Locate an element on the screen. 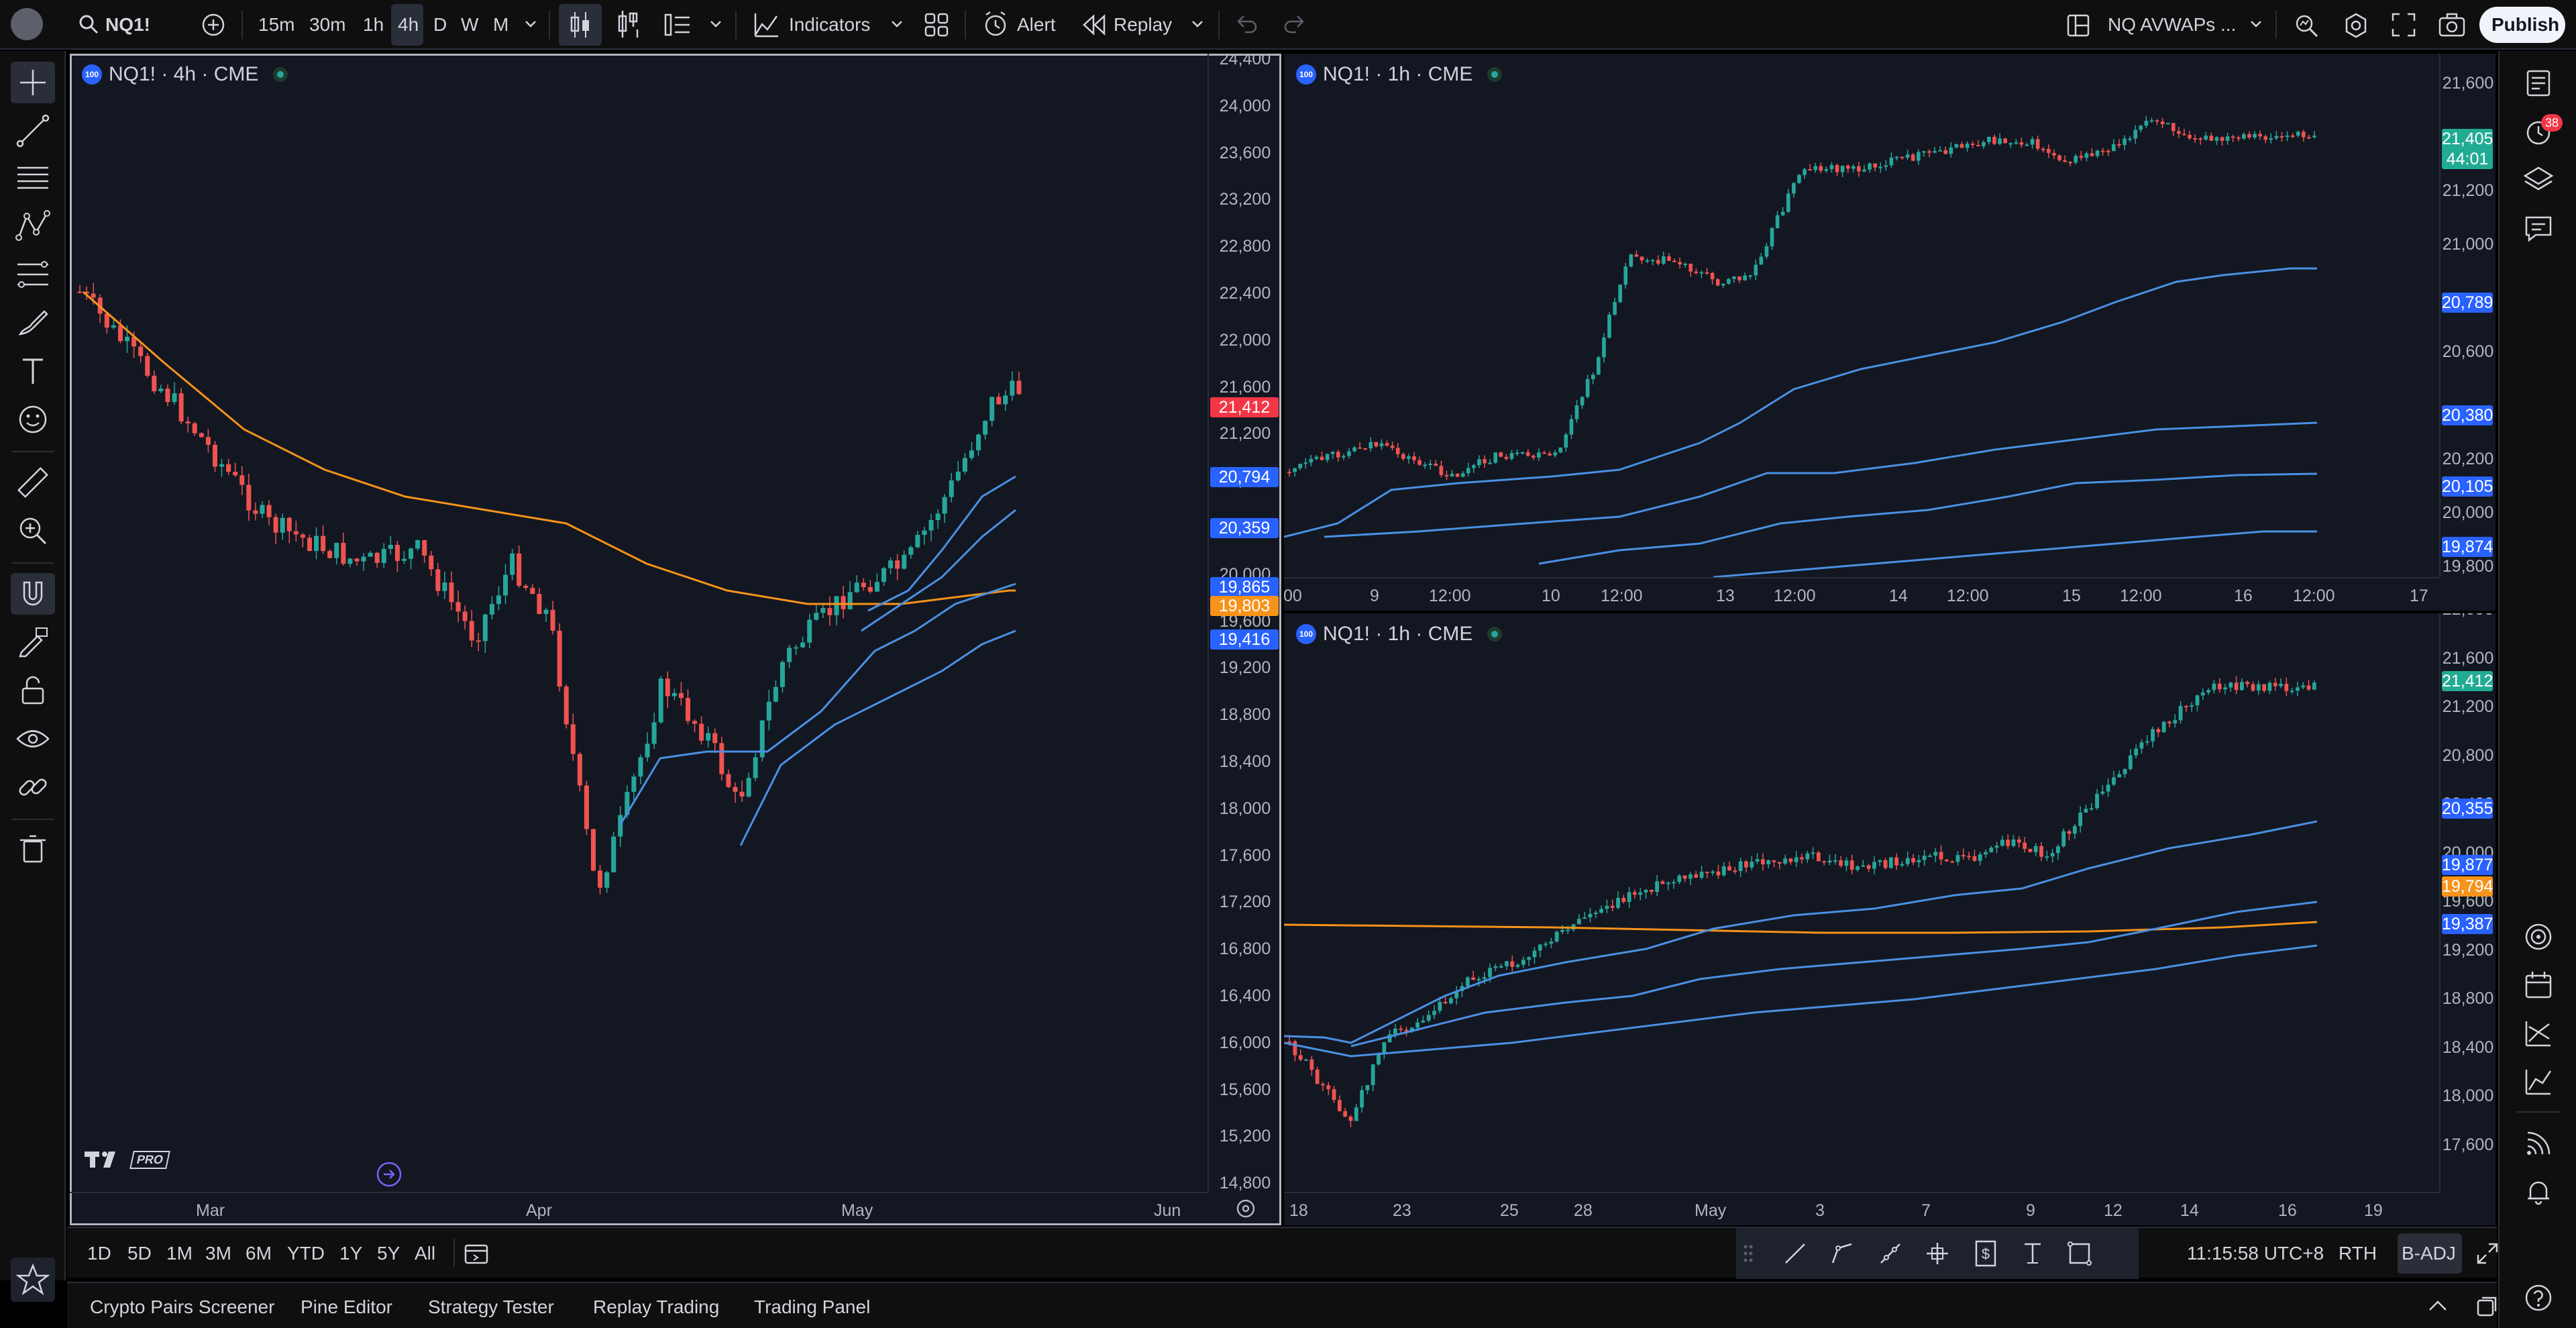 This screenshot has width=2576, height=1328. alert-button: Alert is located at coordinates (1036, 24).